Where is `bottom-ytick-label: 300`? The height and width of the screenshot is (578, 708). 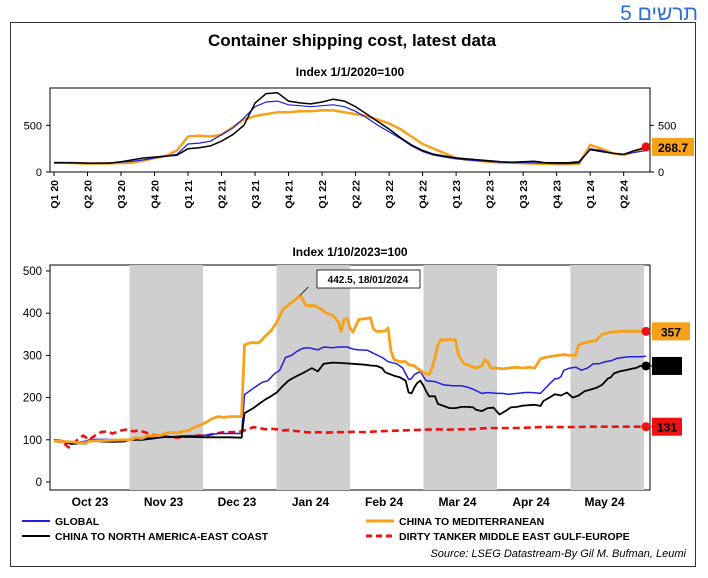
bottom-ytick-label: 300 is located at coordinates (32, 356).